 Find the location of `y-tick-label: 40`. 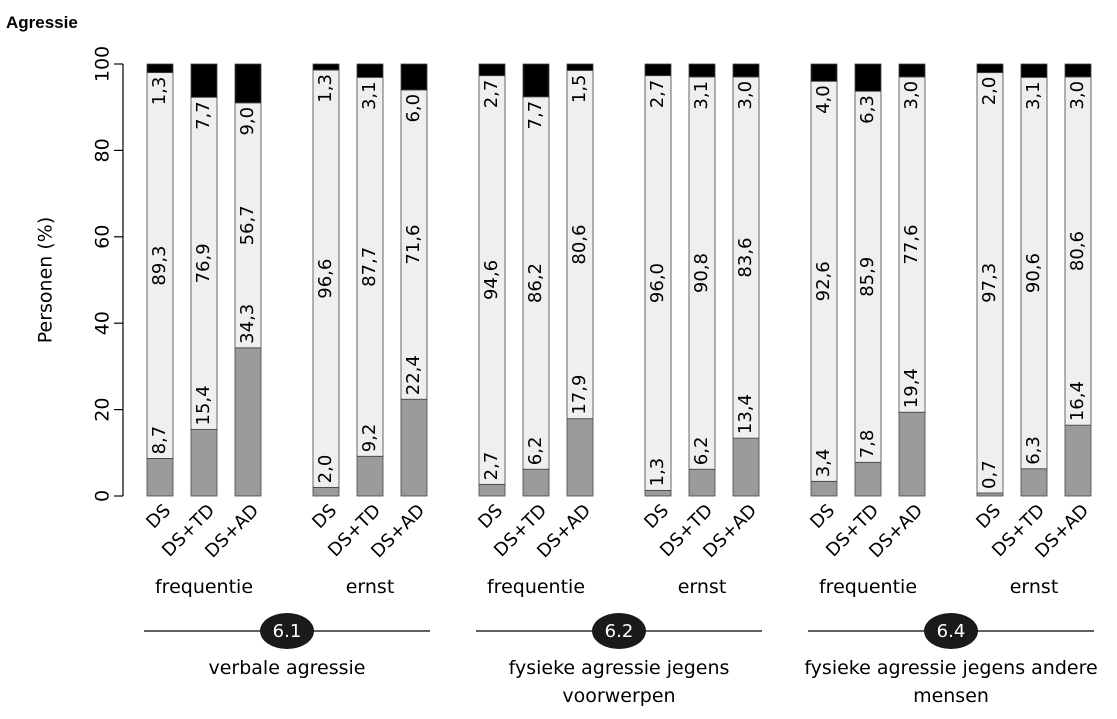

y-tick-label: 40 is located at coordinates (103, 323).